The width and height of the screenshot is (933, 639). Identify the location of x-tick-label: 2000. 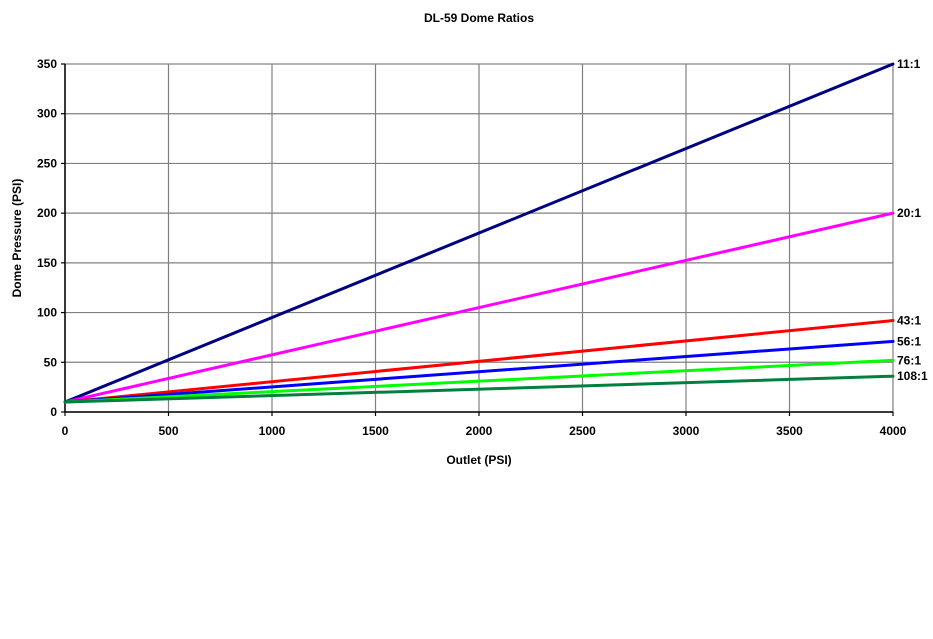
(479, 431).